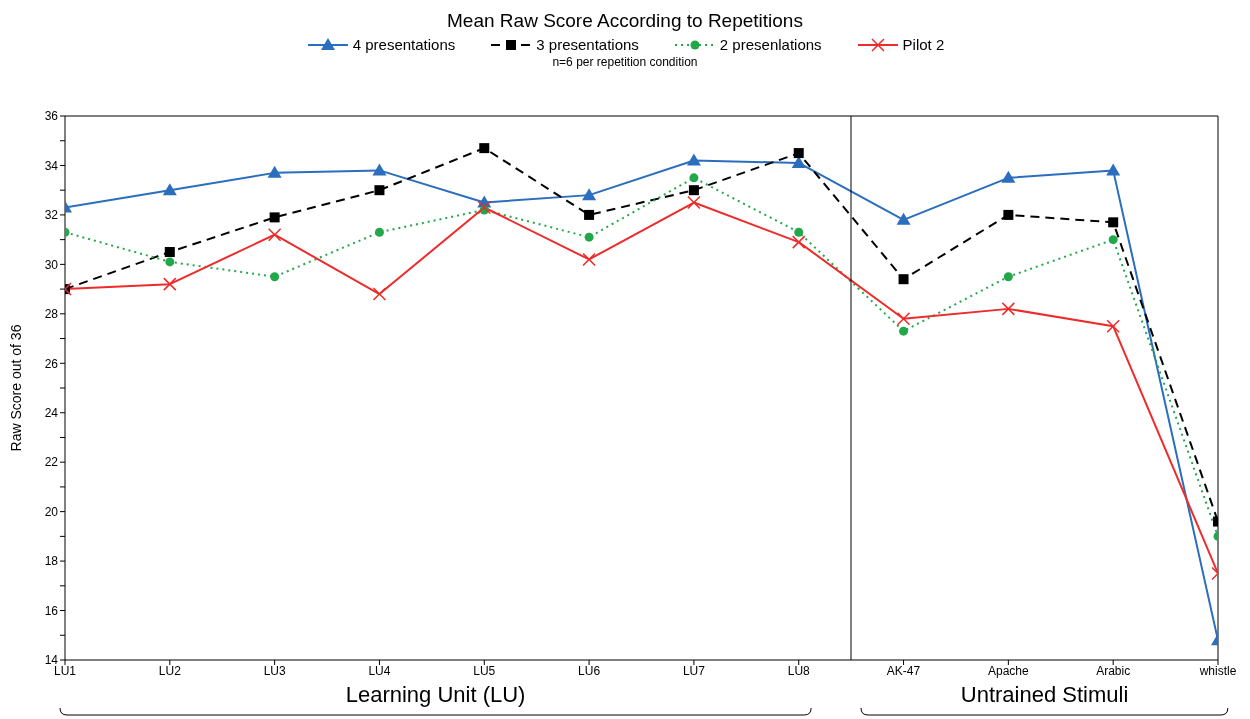  What do you see at coordinates (799, 670) in the screenshot?
I see `x-tick-label: LU8` at bounding box center [799, 670].